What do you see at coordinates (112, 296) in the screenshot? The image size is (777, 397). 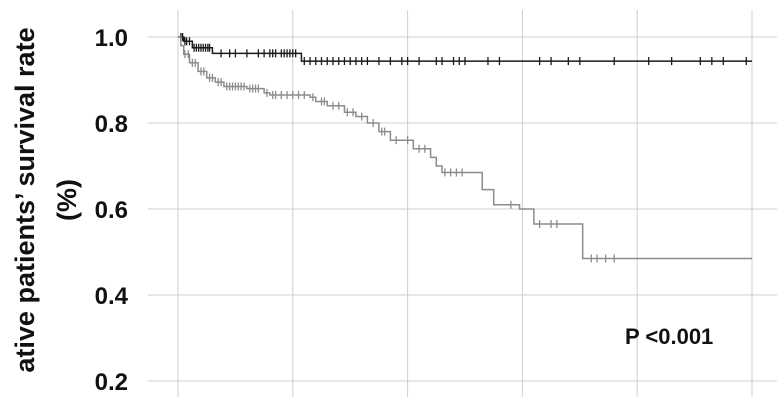 I see `y-tick-label: 0.4` at bounding box center [112, 296].